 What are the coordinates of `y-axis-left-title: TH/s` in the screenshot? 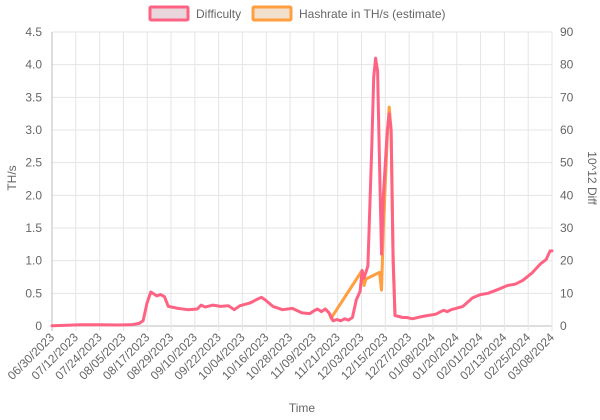 It's located at (12, 177).